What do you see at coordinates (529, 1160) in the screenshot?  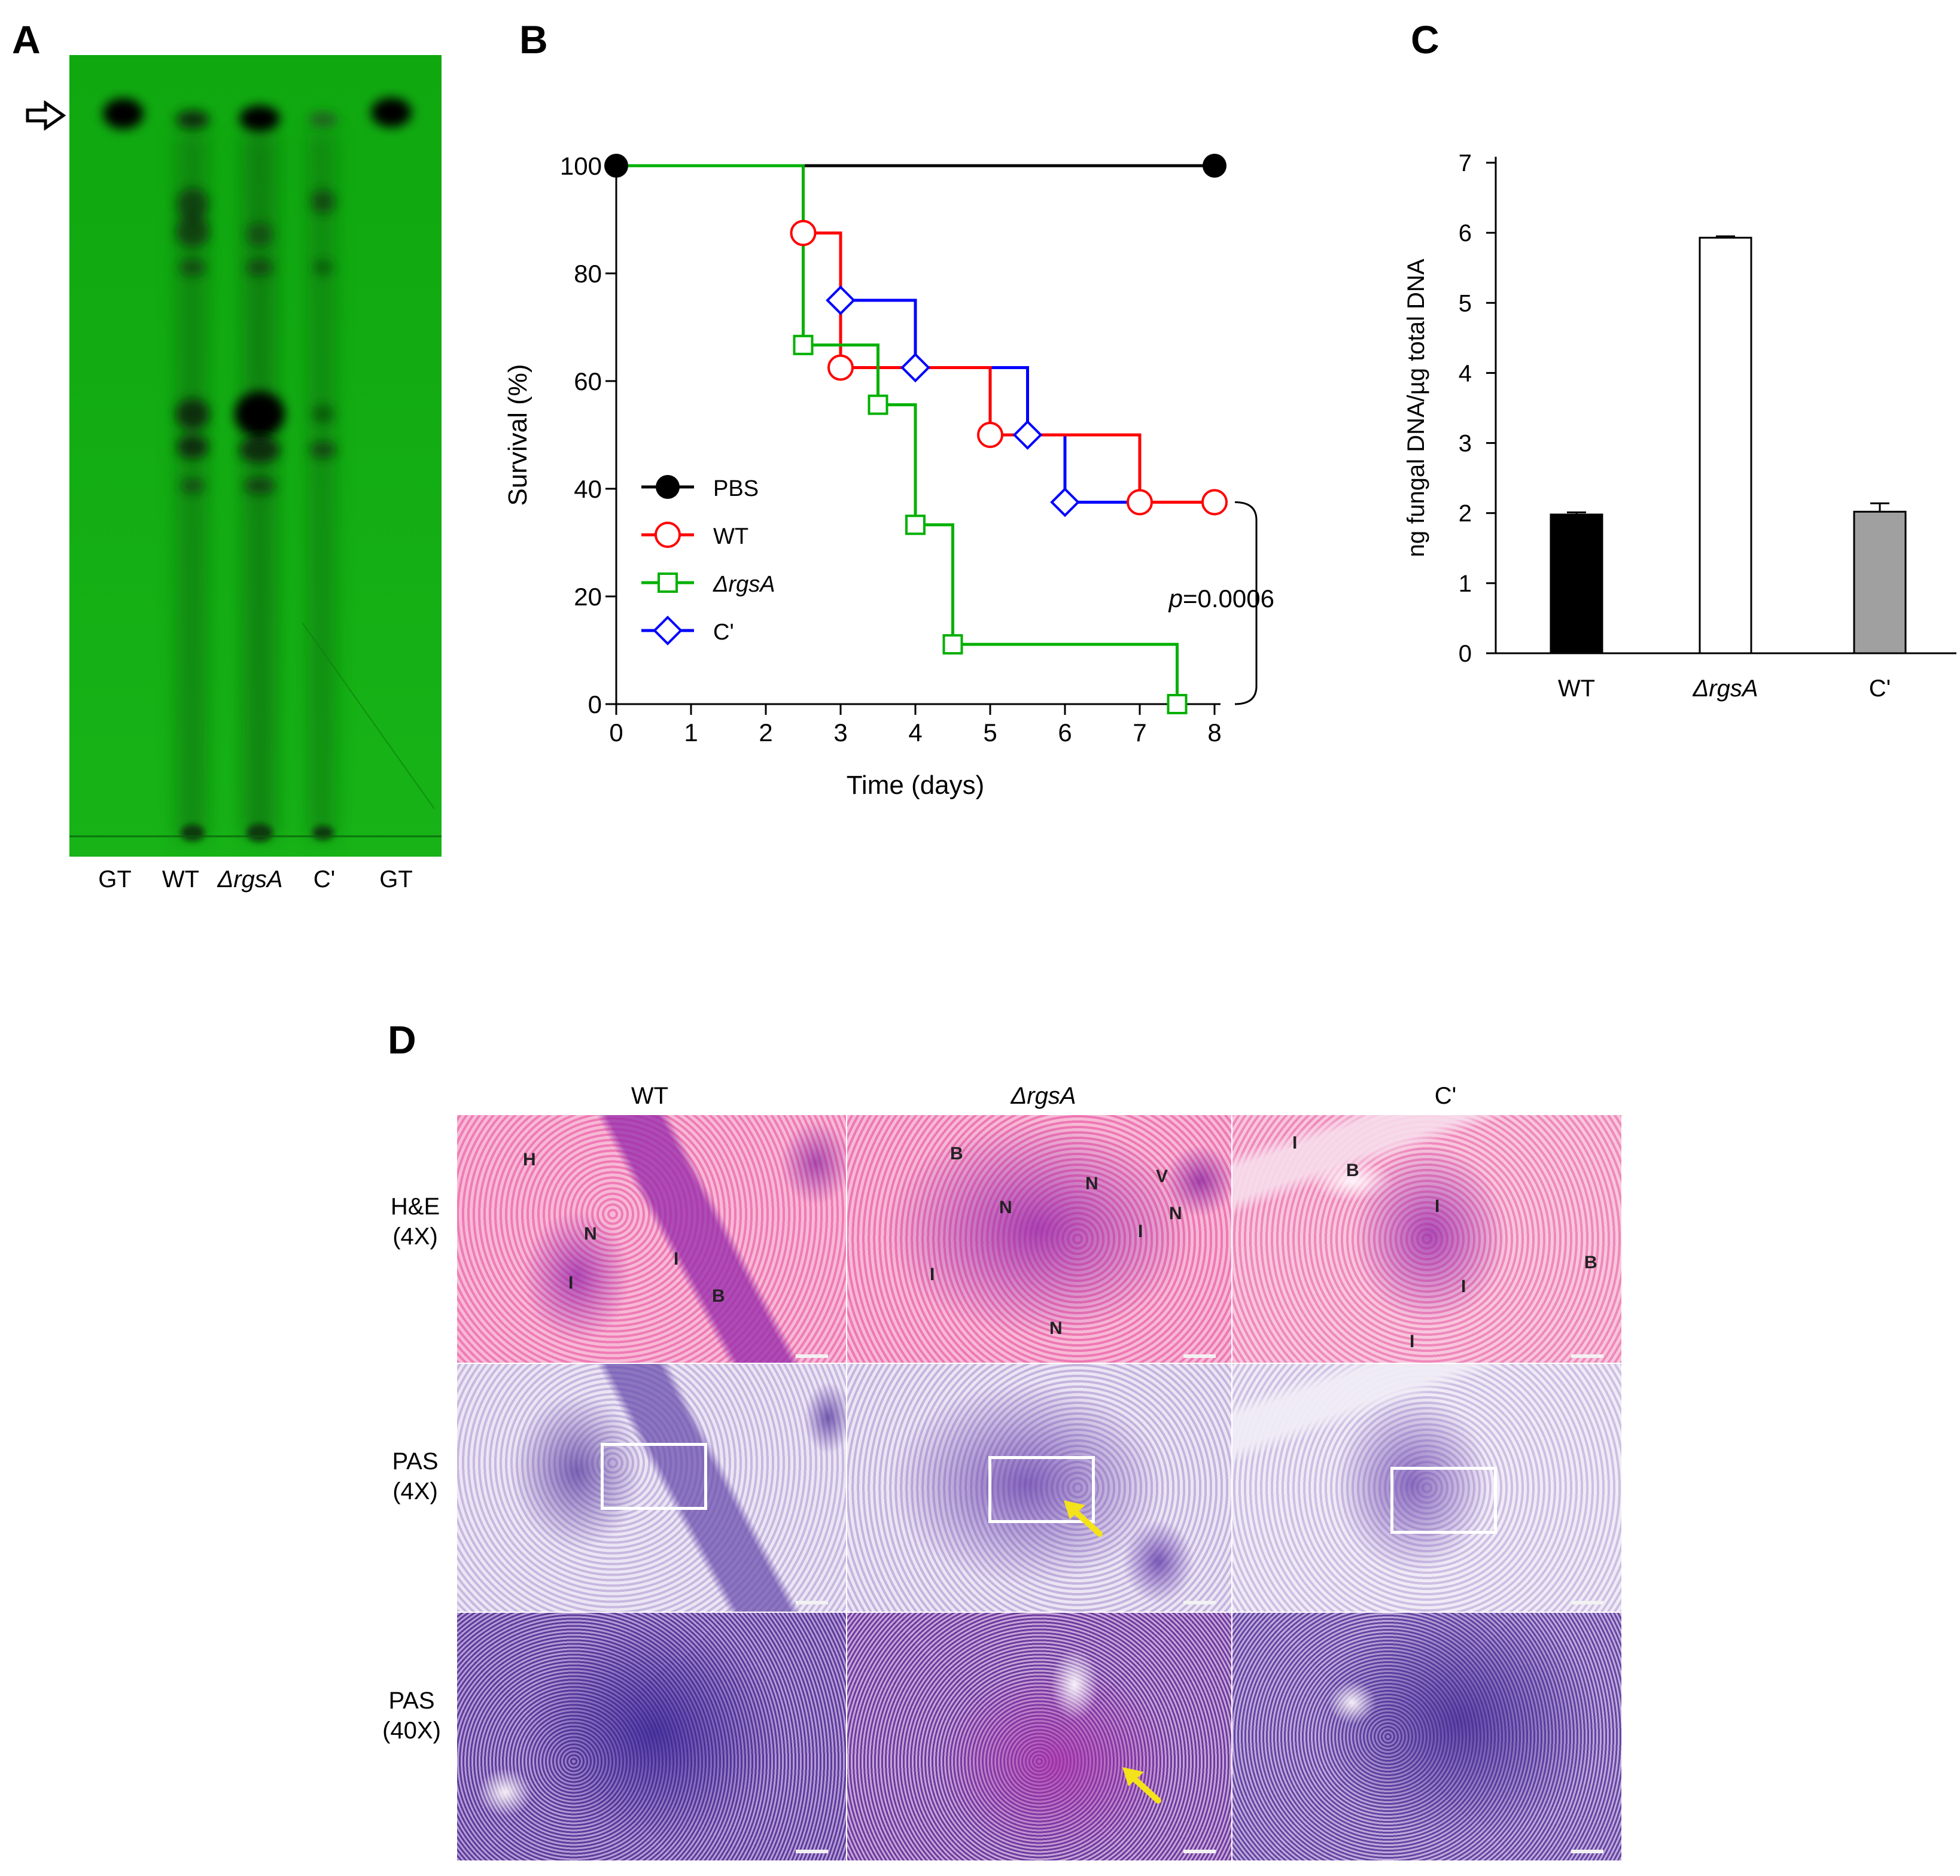 I see `he-wt-label-1: H` at bounding box center [529, 1160].